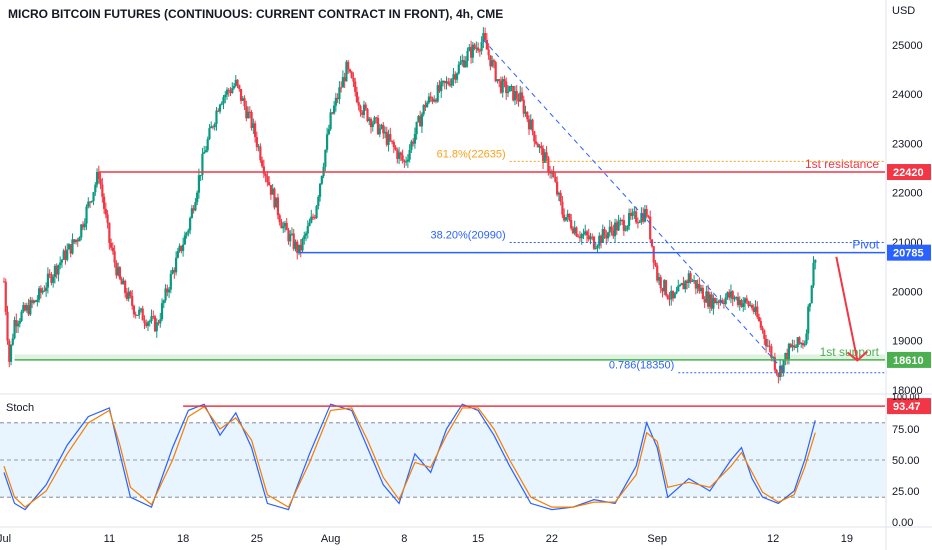 The width and height of the screenshot is (932, 550). Describe the element at coordinates (20, 408) in the screenshot. I see `stoch-title: Stoch` at that location.